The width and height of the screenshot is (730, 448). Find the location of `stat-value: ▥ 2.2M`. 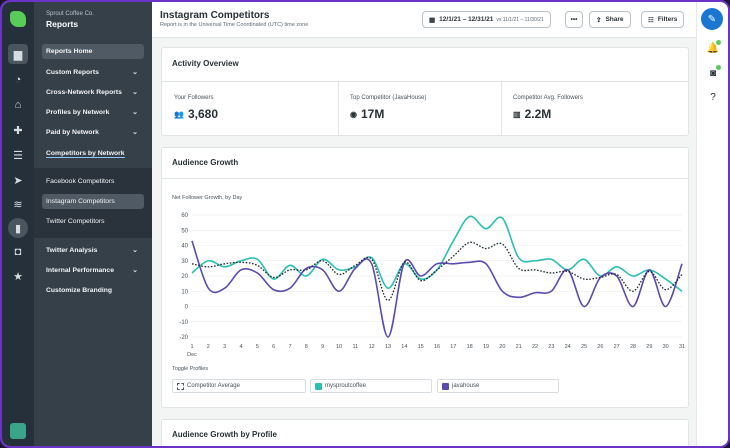

stat-value: ▥ 2.2M is located at coordinates (532, 114).